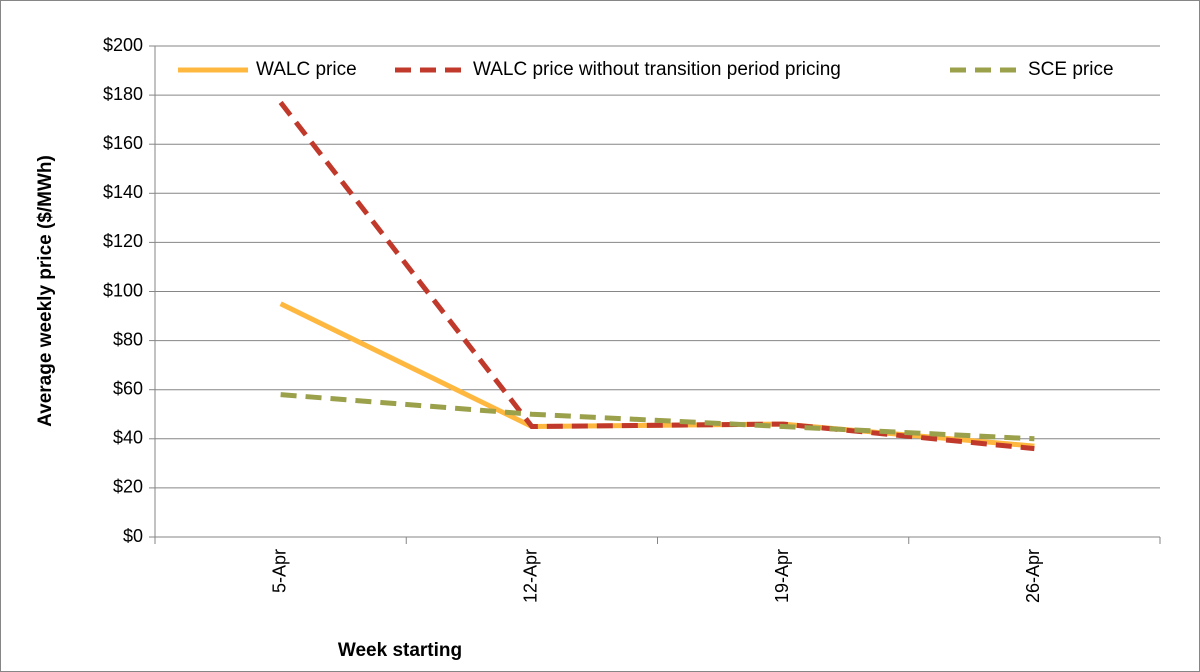  What do you see at coordinates (45, 291) in the screenshot?
I see `y-axis-title: Average weekly price ($/MWh)` at bounding box center [45, 291].